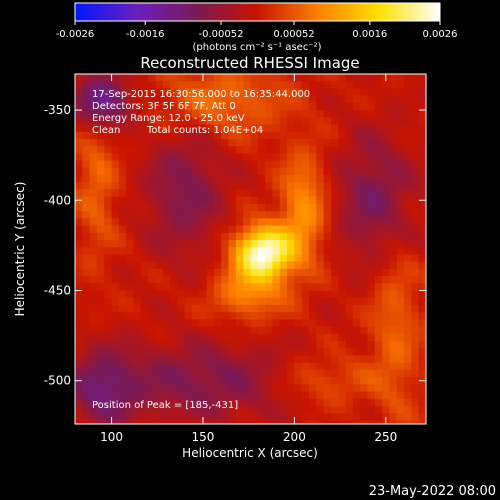 This screenshot has width=500, height=500. What do you see at coordinates (257, 12) in the screenshot?
I see `colorbar-bar` at bounding box center [257, 12].